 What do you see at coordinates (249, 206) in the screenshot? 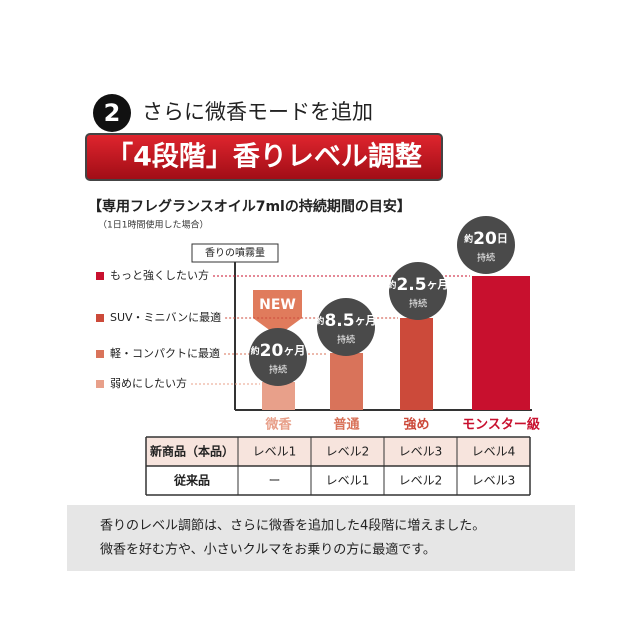
I see `section-title: 【専用フレグランスオイル7mlの持続期間の目安】` at bounding box center [249, 206].